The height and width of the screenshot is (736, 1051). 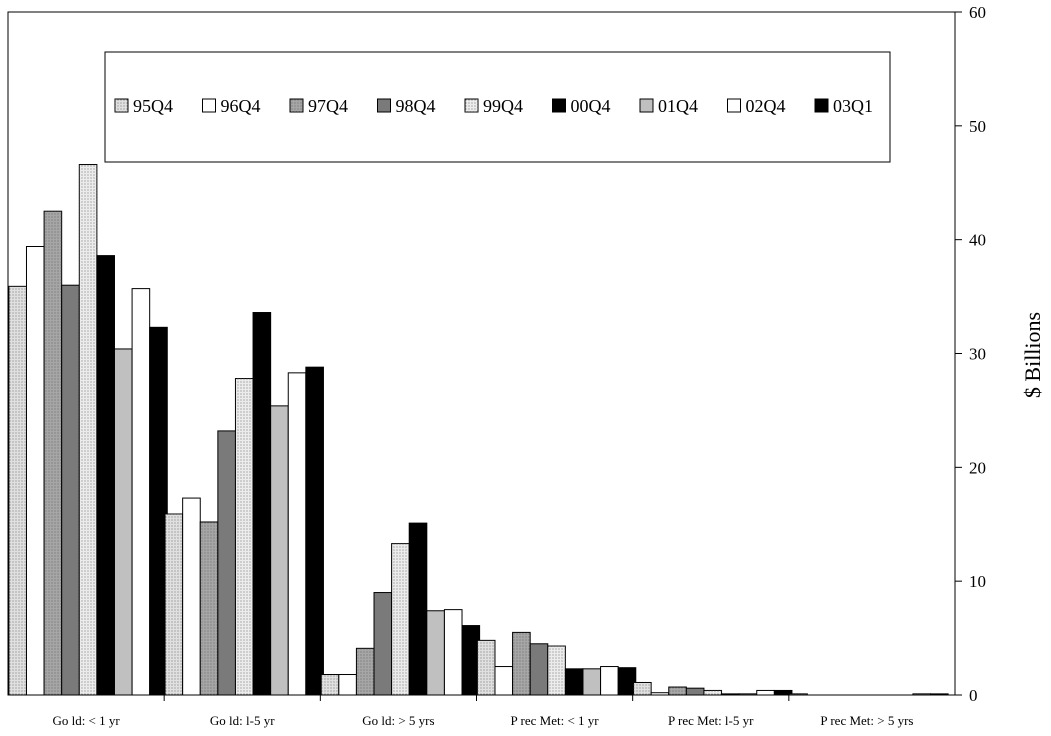 What do you see at coordinates (678, 106) in the screenshot?
I see `legend-label-01Q4: 01Q4` at bounding box center [678, 106].